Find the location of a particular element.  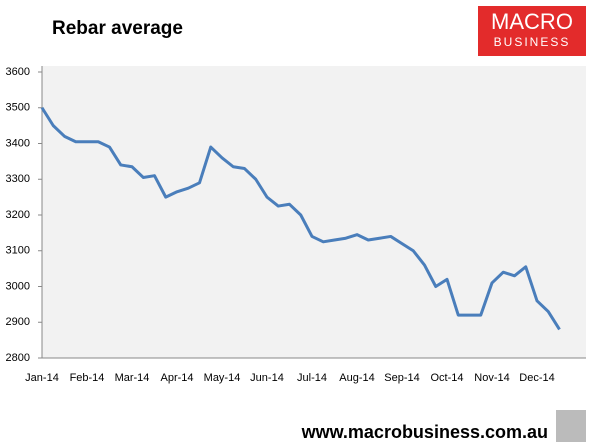

x-tick-label: Sep-14 is located at coordinates (401, 378).